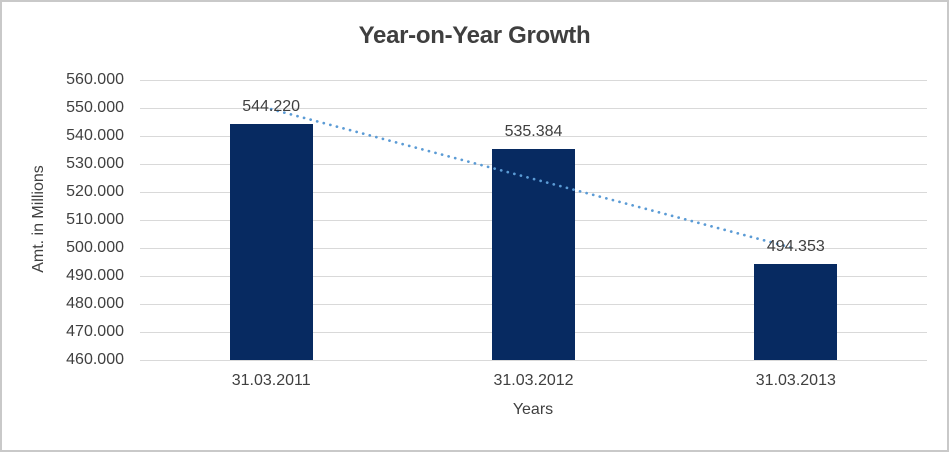 The image size is (949, 452). What do you see at coordinates (95, 359) in the screenshot?
I see `y-axis-tick-label: 460.000` at bounding box center [95, 359].